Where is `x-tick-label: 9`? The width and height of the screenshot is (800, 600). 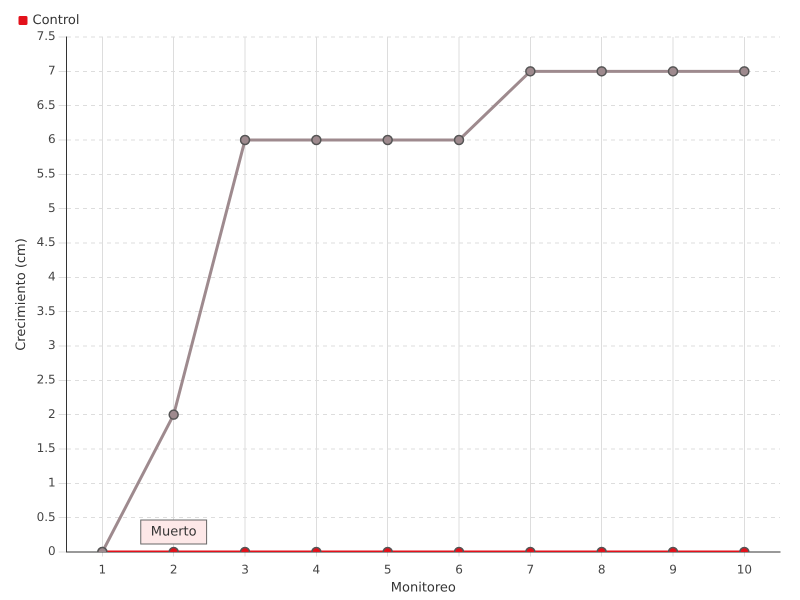 x-tick-label: 9 is located at coordinates (673, 569).